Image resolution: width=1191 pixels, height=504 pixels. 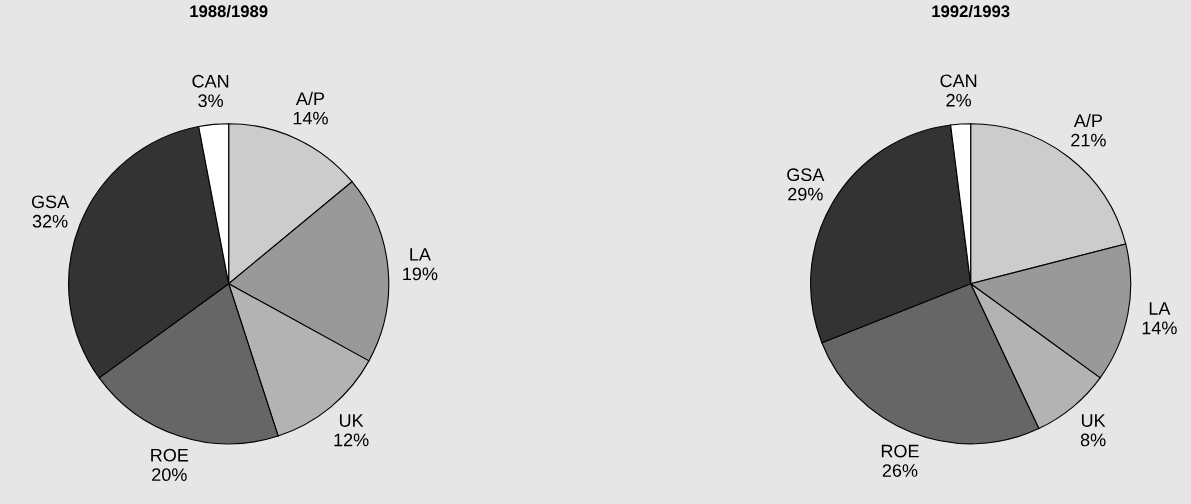 What do you see at coordinates (805, 194) in the screenshot?
I see `data-label: 29%` at bounding box center [805, 194].